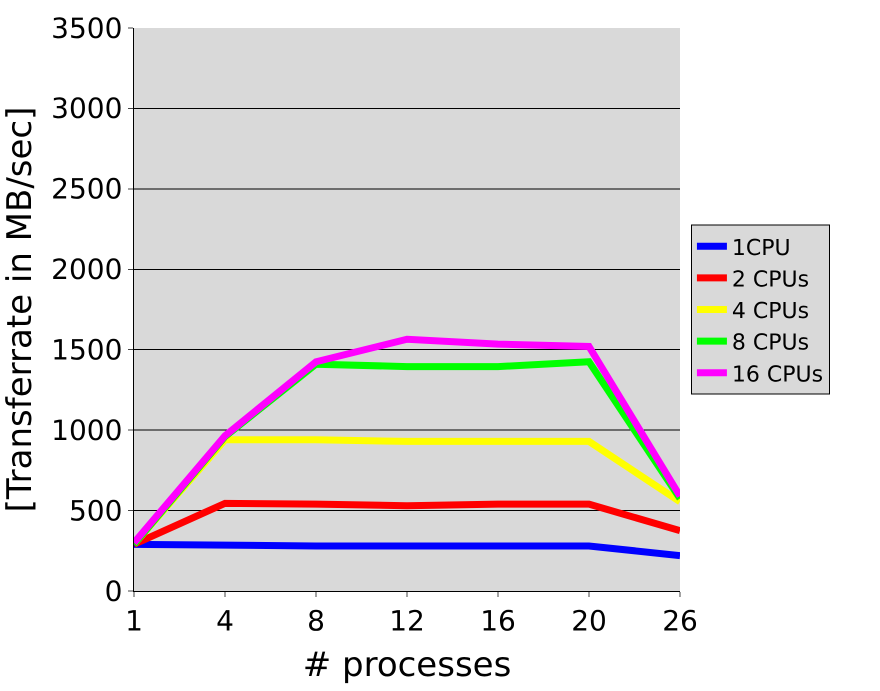 Image resolution: width=880 pixels, height=691 pixels. Describe the element at coordinates (20, 309) in the screenshot. I see `y-axis-title: [Transferrate in MB/sec]` at that location.